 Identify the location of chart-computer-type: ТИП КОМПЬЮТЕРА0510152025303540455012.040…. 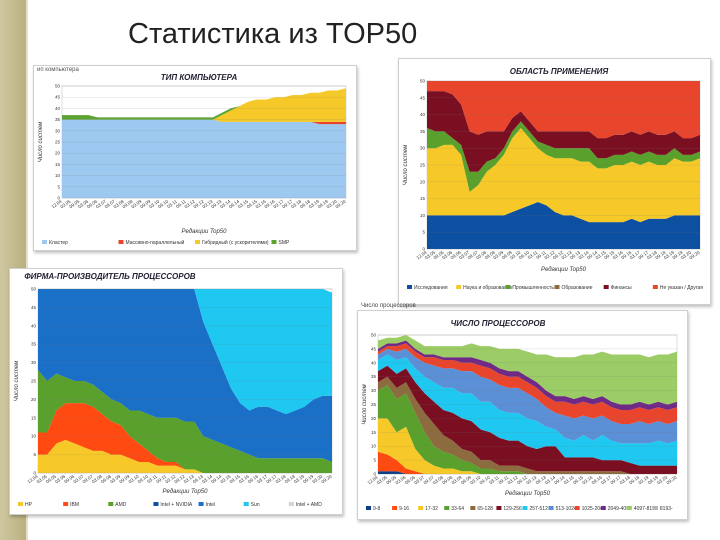
(192, 159).